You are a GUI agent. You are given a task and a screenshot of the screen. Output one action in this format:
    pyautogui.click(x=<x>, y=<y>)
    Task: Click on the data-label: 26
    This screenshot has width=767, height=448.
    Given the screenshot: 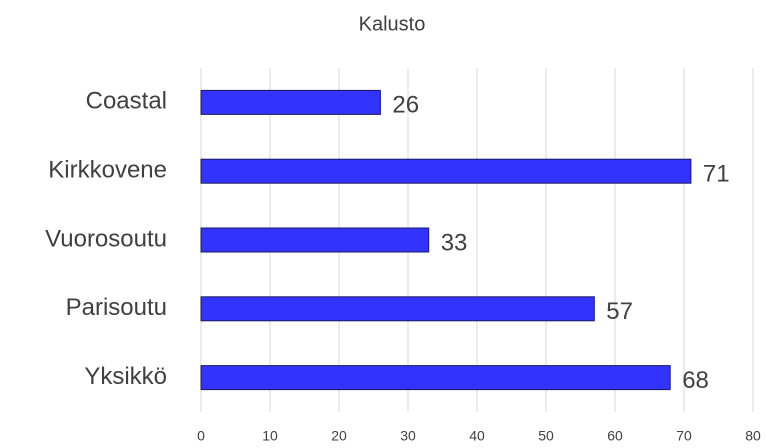 What is the action you would take?
    pyautogui.click(x=405, y=105)
    